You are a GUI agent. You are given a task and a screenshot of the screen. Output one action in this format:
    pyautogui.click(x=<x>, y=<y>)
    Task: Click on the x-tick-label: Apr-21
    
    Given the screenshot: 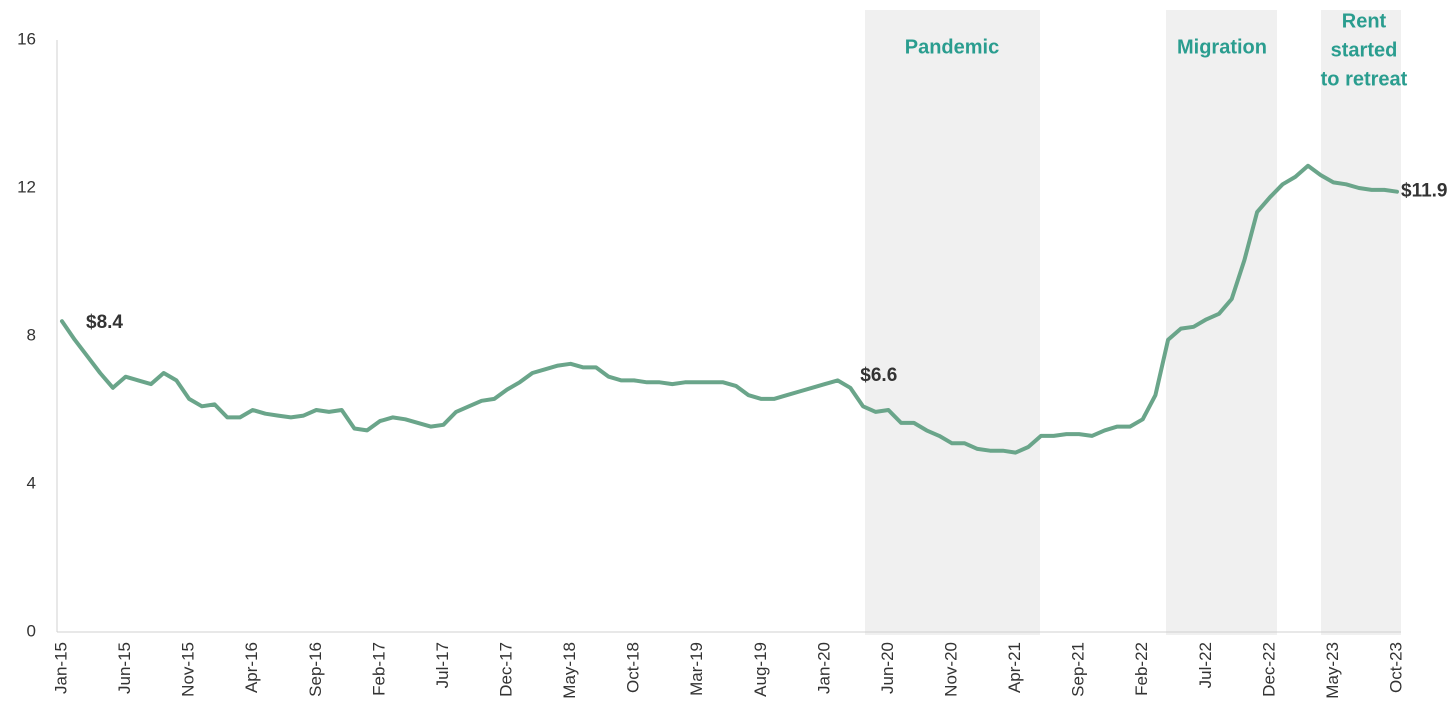 What is the action you would take?
    pyautogui.click(x=1014, y=667)
    